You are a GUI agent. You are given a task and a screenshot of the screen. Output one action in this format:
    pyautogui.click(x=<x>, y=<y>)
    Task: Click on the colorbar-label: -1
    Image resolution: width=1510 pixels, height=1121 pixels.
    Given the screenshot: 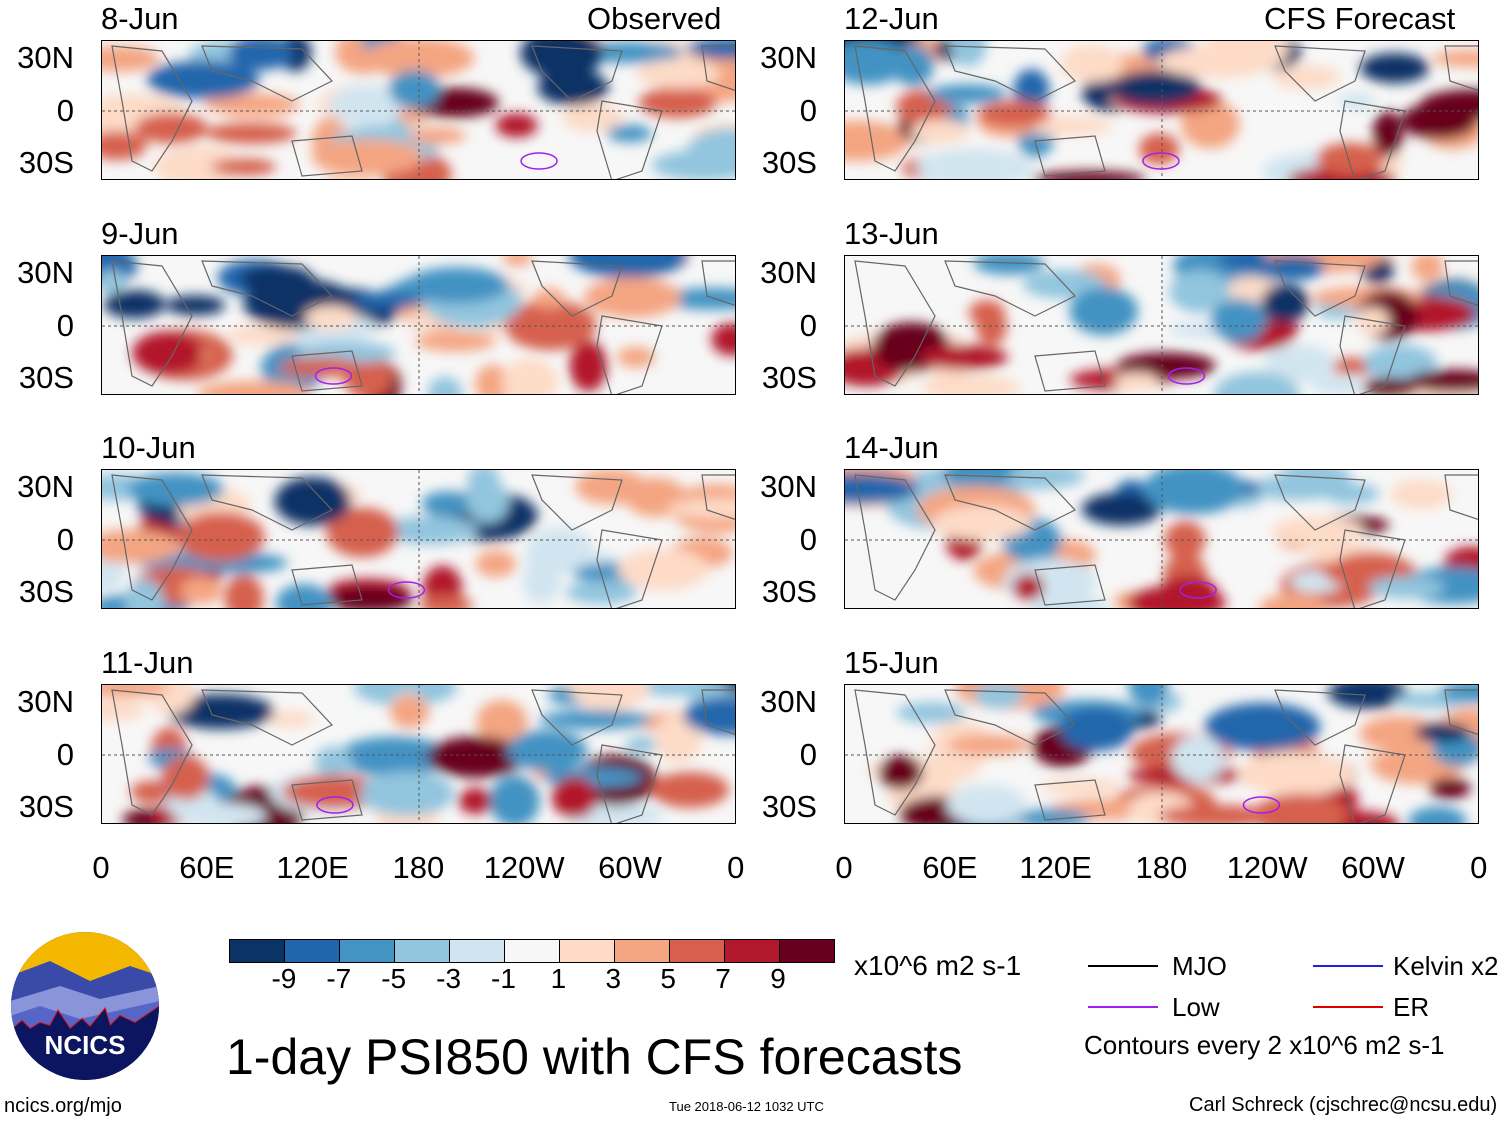 What is the action you would take?
    pyautogui.click(x=503, y=978)
    